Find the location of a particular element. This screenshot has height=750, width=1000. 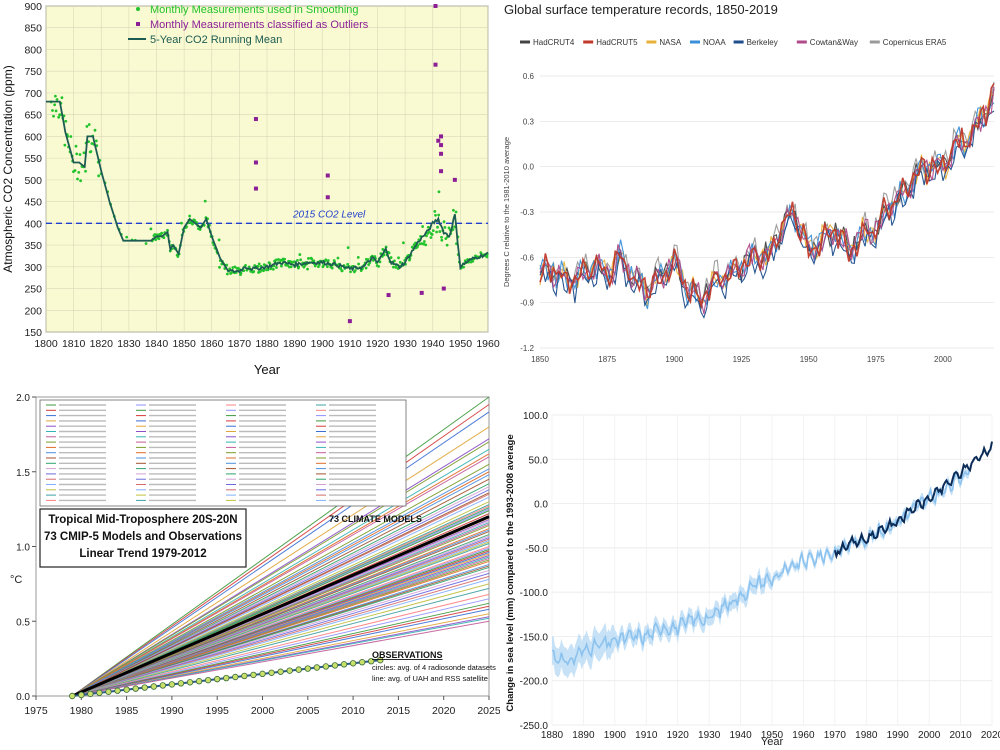

x-tick-label: 1910 is located at coordinates (646, 735).